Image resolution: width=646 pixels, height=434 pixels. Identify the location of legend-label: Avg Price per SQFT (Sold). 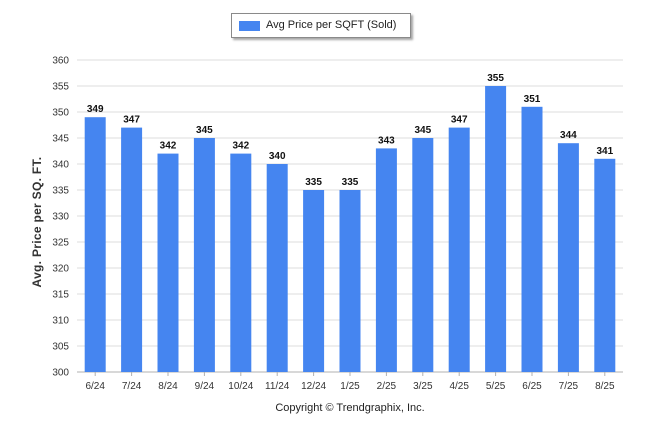
(331, 25).